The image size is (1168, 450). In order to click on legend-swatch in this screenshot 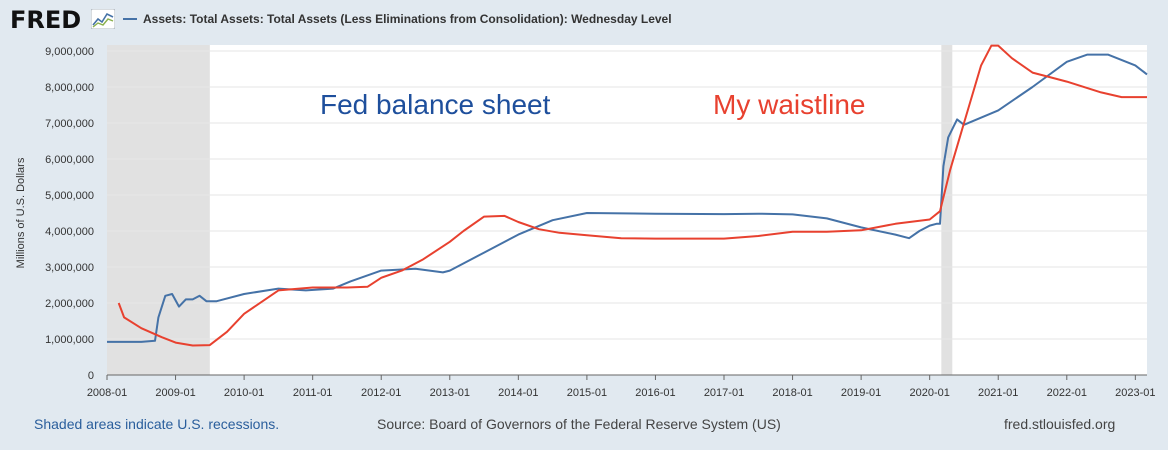, I will do `click(130, 19)`.